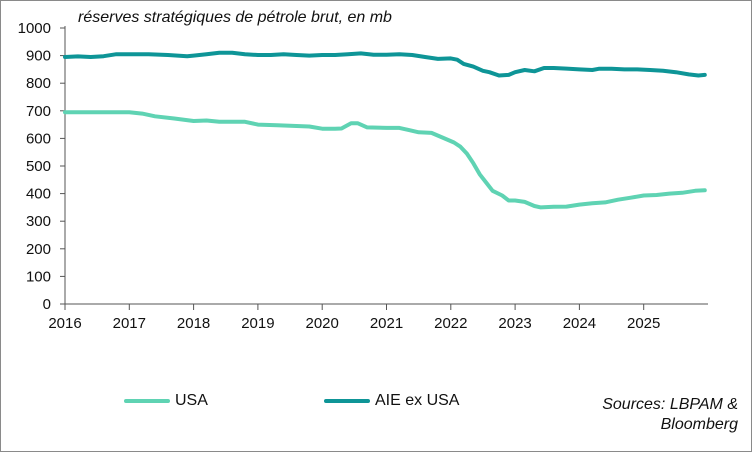  I want to click on legend-item-usa: USA, so click(166, 401).